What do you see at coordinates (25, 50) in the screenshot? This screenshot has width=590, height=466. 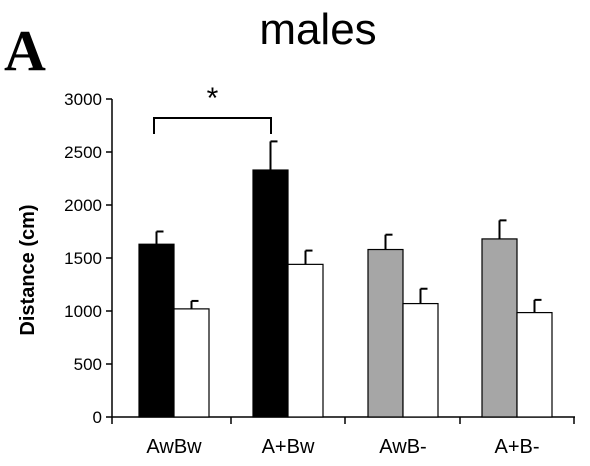 I see `panel-label: A` at bounding box center [25, 50].